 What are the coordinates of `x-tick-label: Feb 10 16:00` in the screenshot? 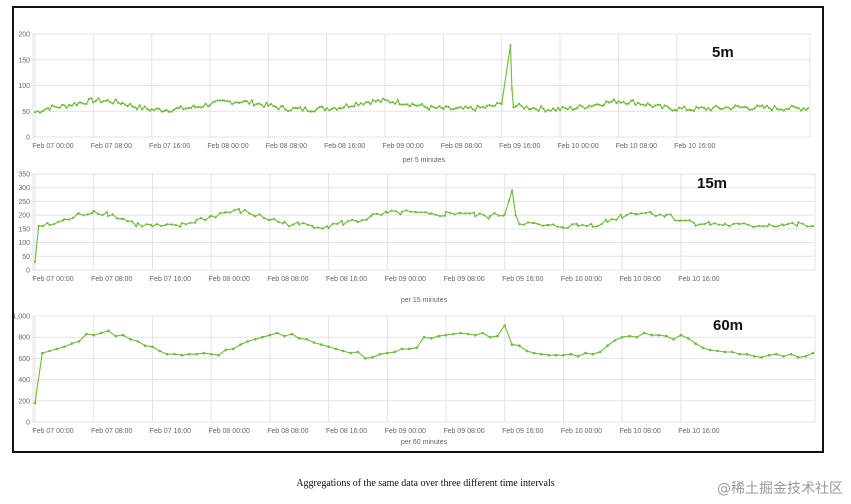 It's located at (698, 279).